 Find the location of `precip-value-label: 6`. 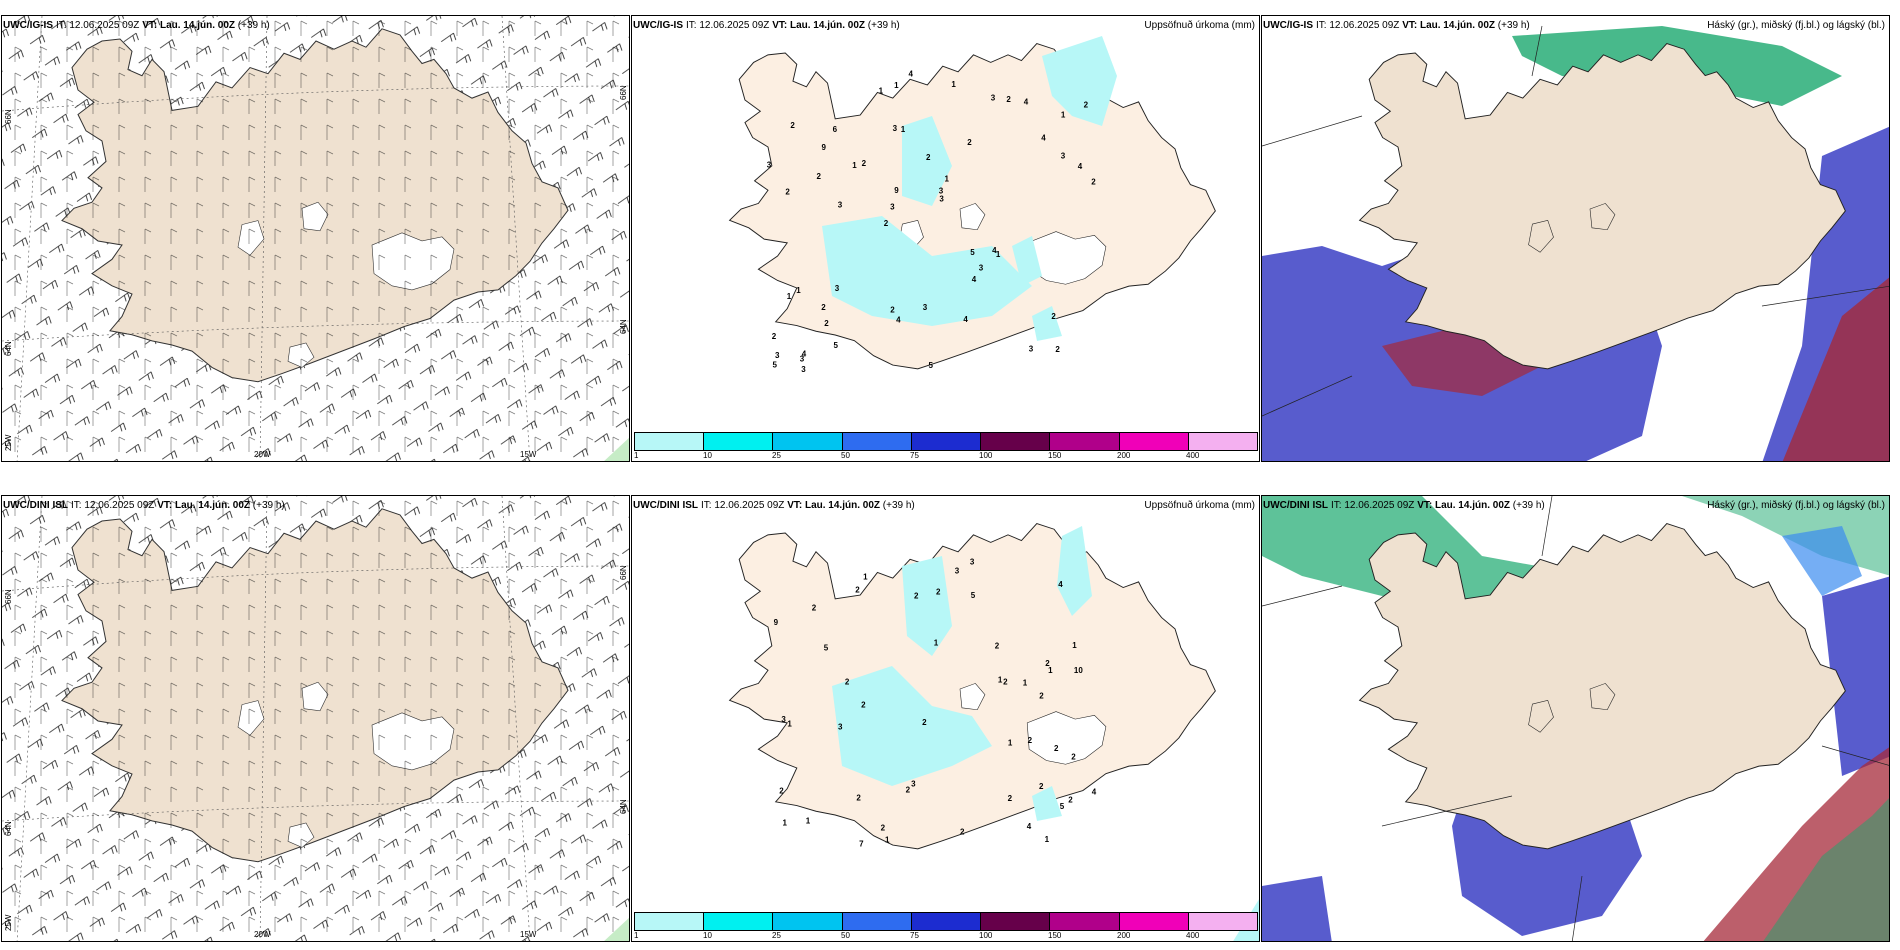

precip-value-label: 6 is located at coordinates (835, 129).